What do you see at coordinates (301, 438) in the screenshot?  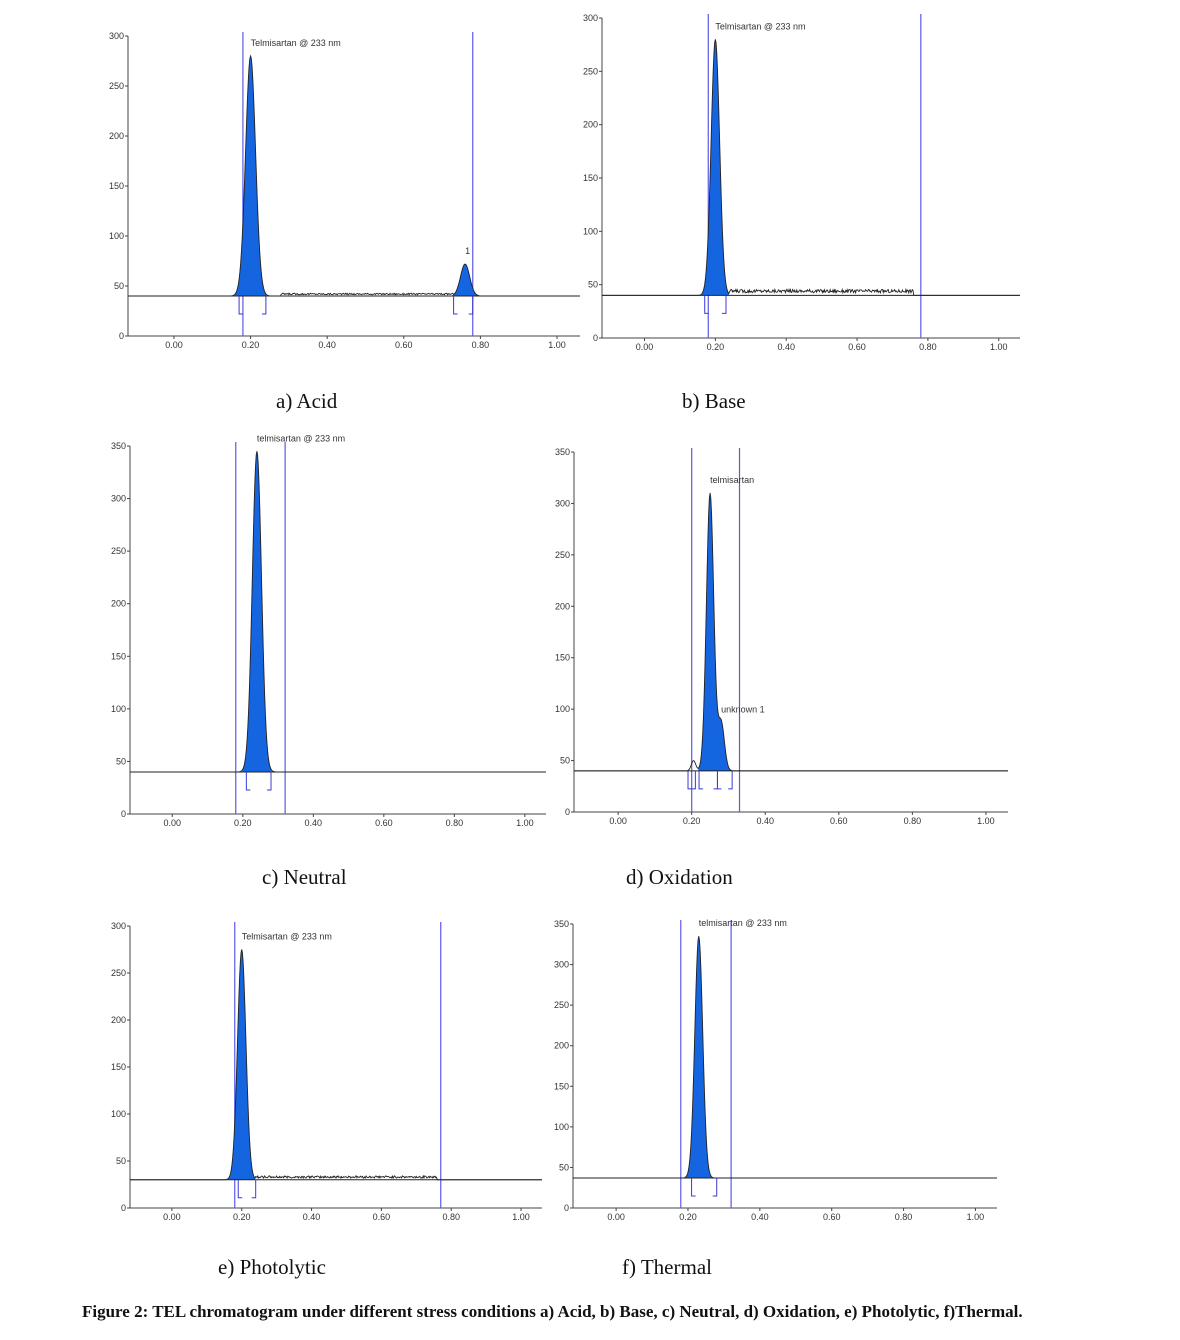 I see `peak-label: telmisartan @ 233 nm` at bounding box center [301, 438].